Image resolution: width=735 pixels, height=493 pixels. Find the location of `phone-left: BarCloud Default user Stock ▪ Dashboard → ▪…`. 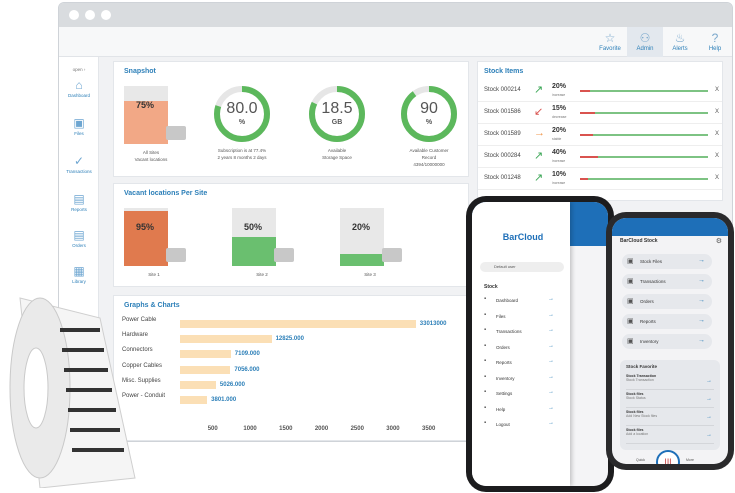

phone-left: BarCloud Default user Stock ▪ Dashboard → ▪… is located at coordinates (540, 344).